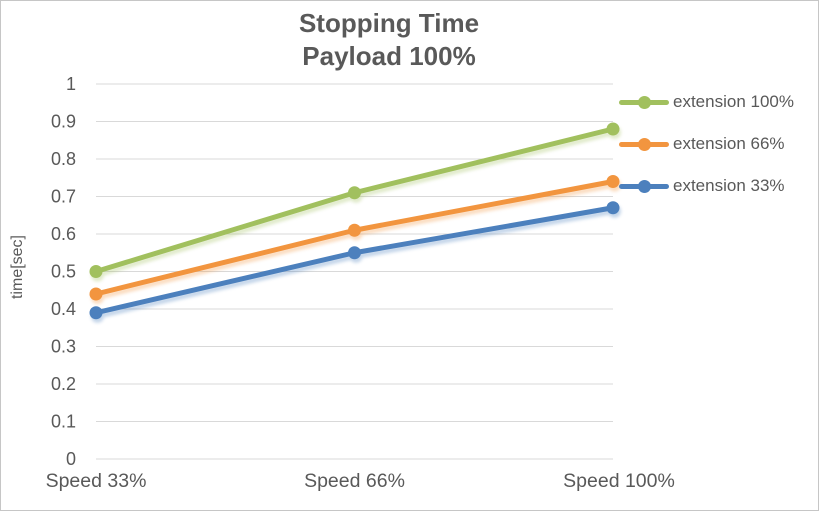 Image resolution: width=819 pixels, height=511 pixels. What do you see at coordinates (63, 384) in the screenshot?
I see `y-tick-label: 0.2` at bounding box center [63, 384].